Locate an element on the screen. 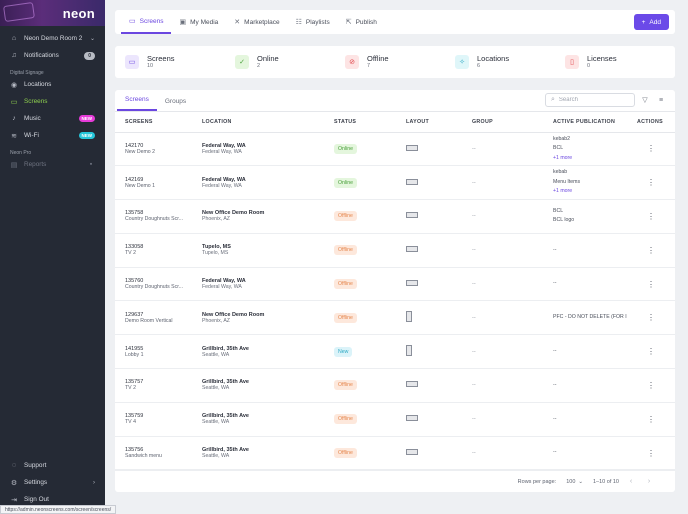 The height and width of the screenshot is (514, 688). next-page-icon: › is located at coordinates (649, 481).